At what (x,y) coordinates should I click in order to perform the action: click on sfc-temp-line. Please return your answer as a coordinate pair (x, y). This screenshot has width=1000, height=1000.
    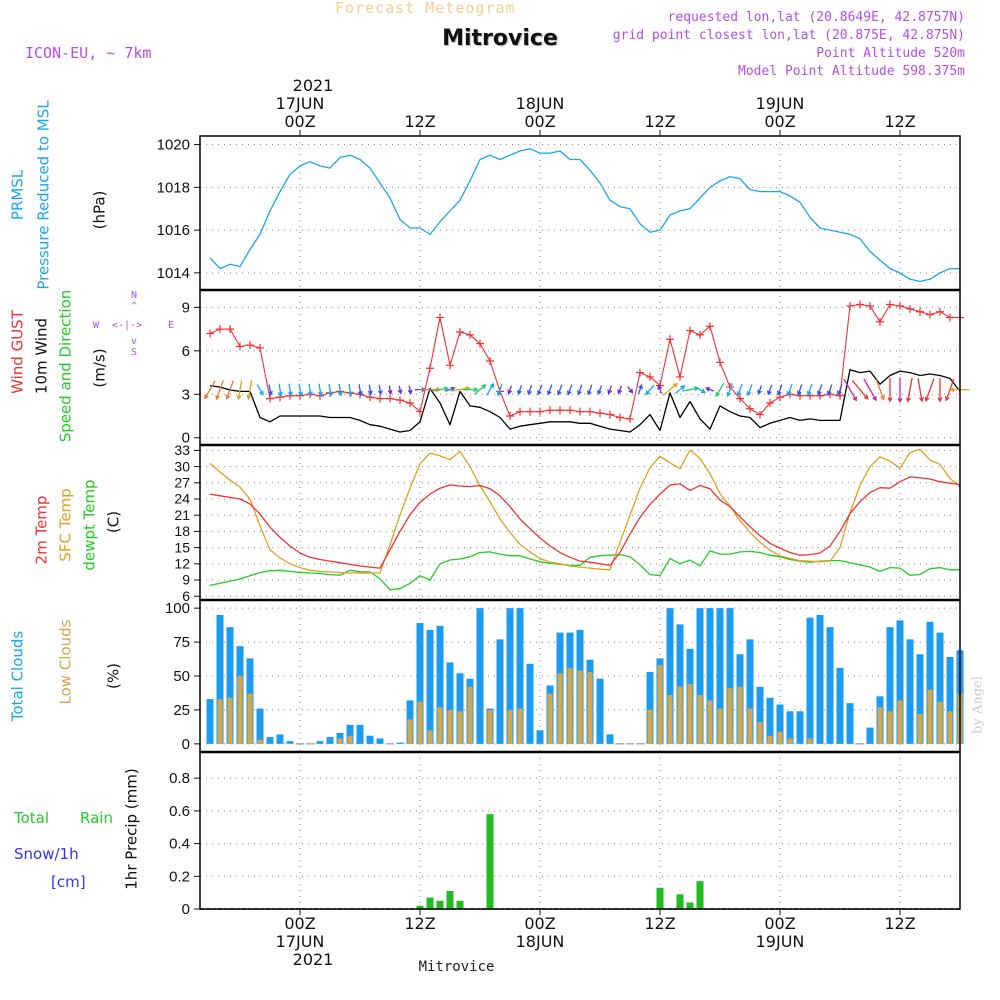
    Looking at the image, I should click on (585, 511).